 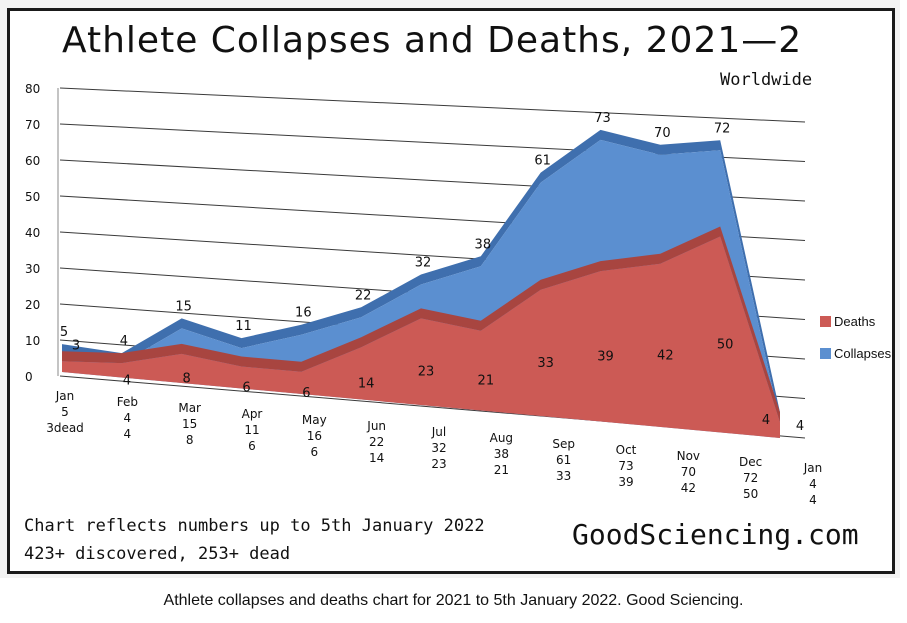 I want to click on legend-swatch-deaths, so click(x=825, y=321).